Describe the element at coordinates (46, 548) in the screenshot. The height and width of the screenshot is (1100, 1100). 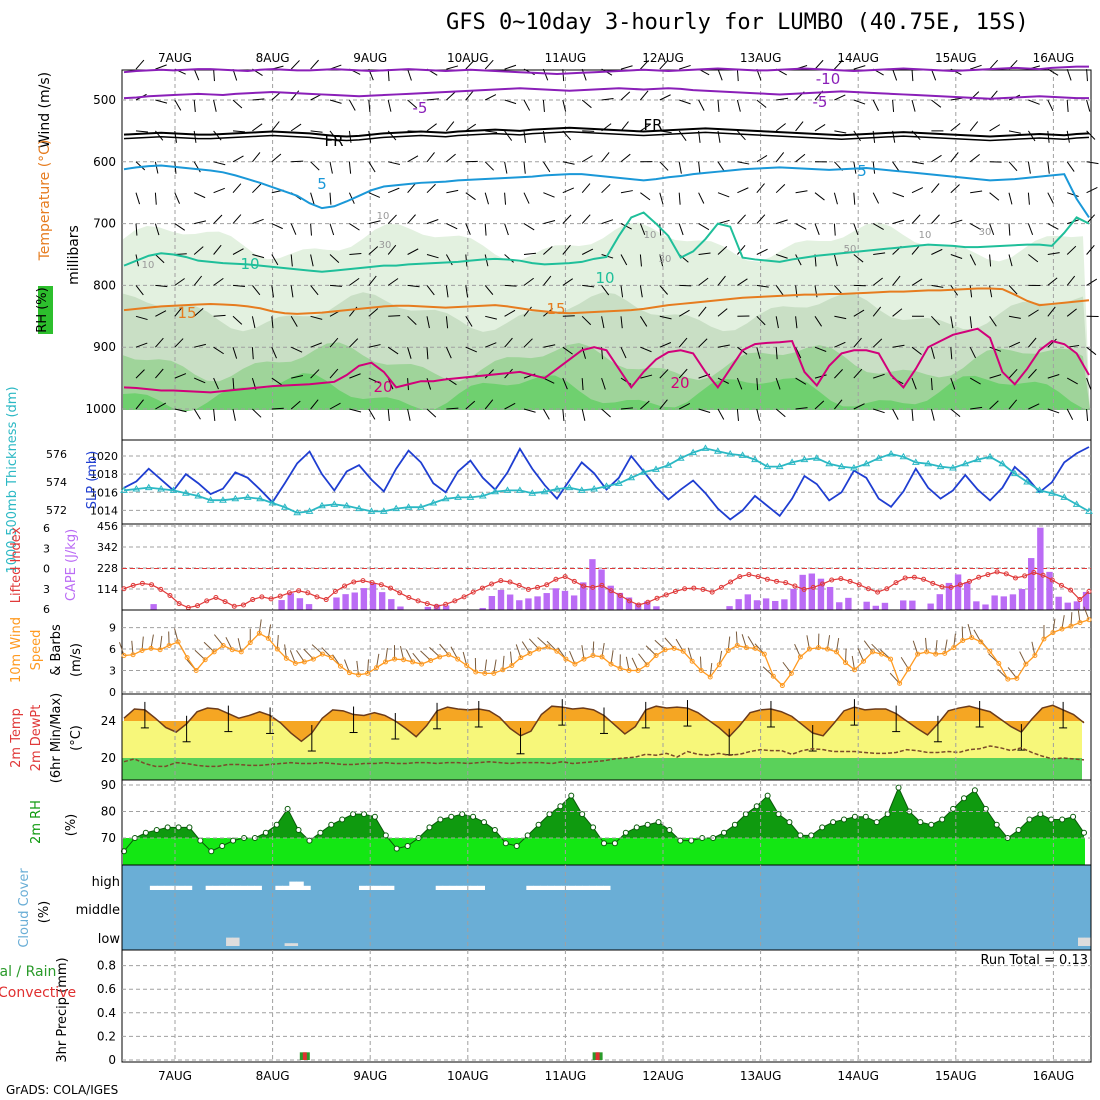
I see `li-tick-label: 3` at that location.